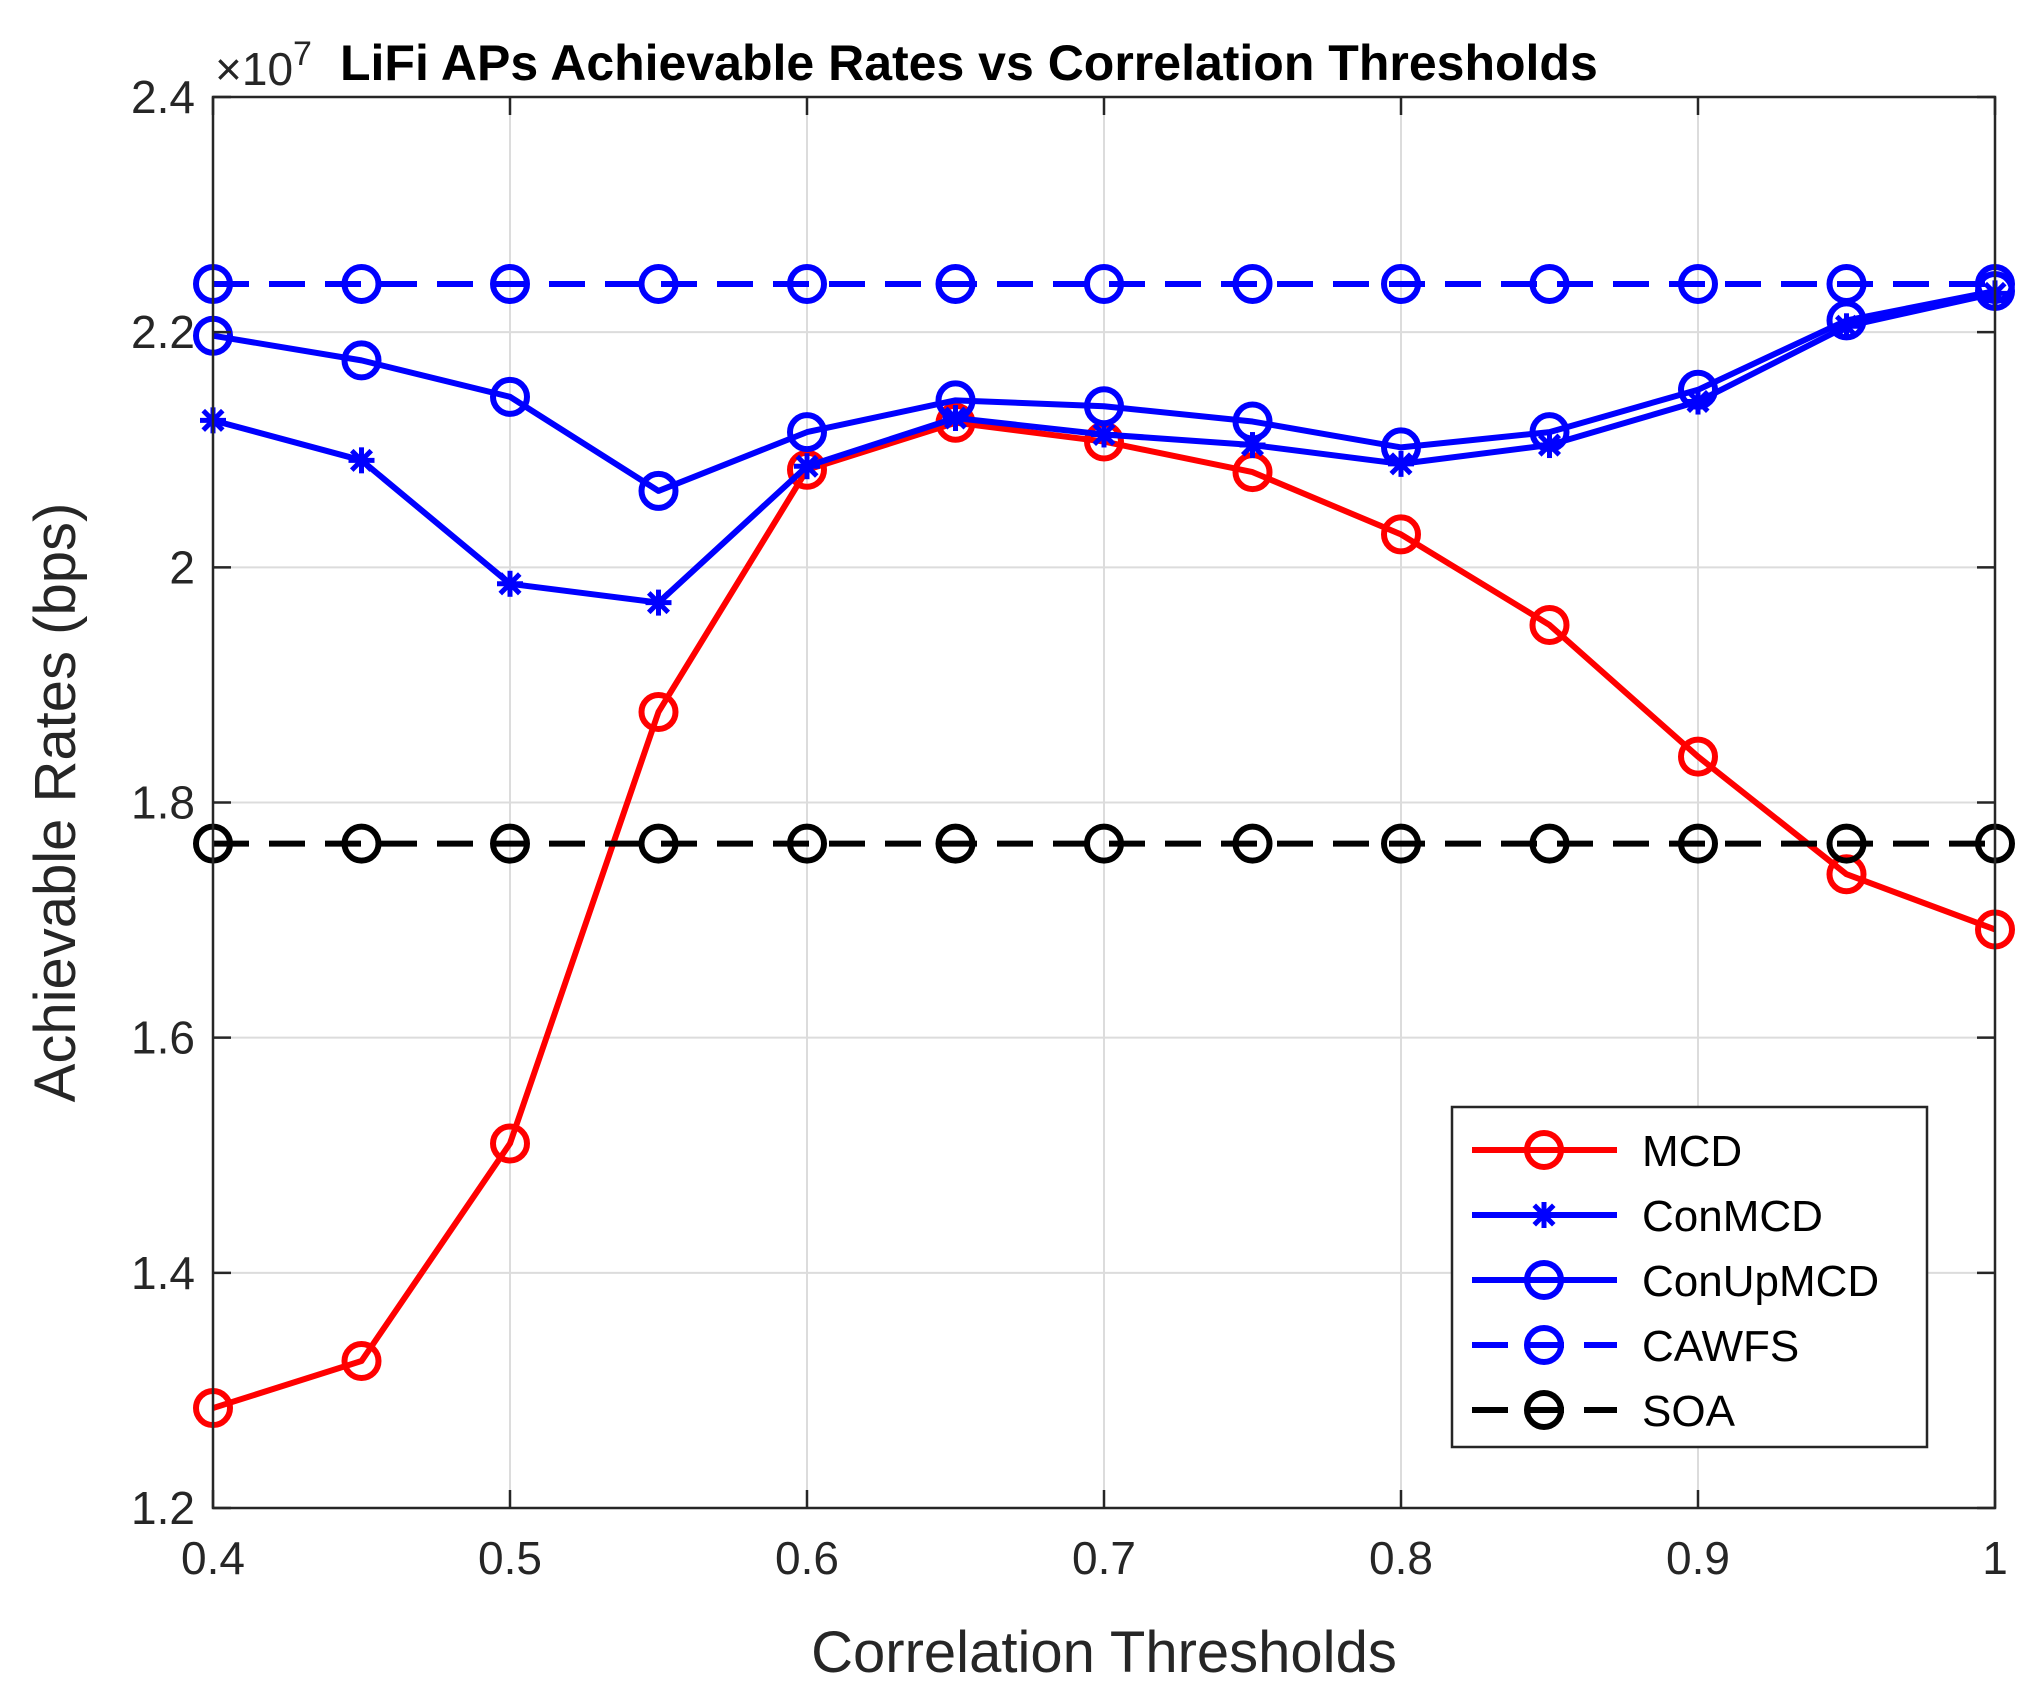 Image resolution: width=2039 pixels, height=1705 pixels. I want to click on y-axis-exponent: ×10⁷, so click(263, 65).